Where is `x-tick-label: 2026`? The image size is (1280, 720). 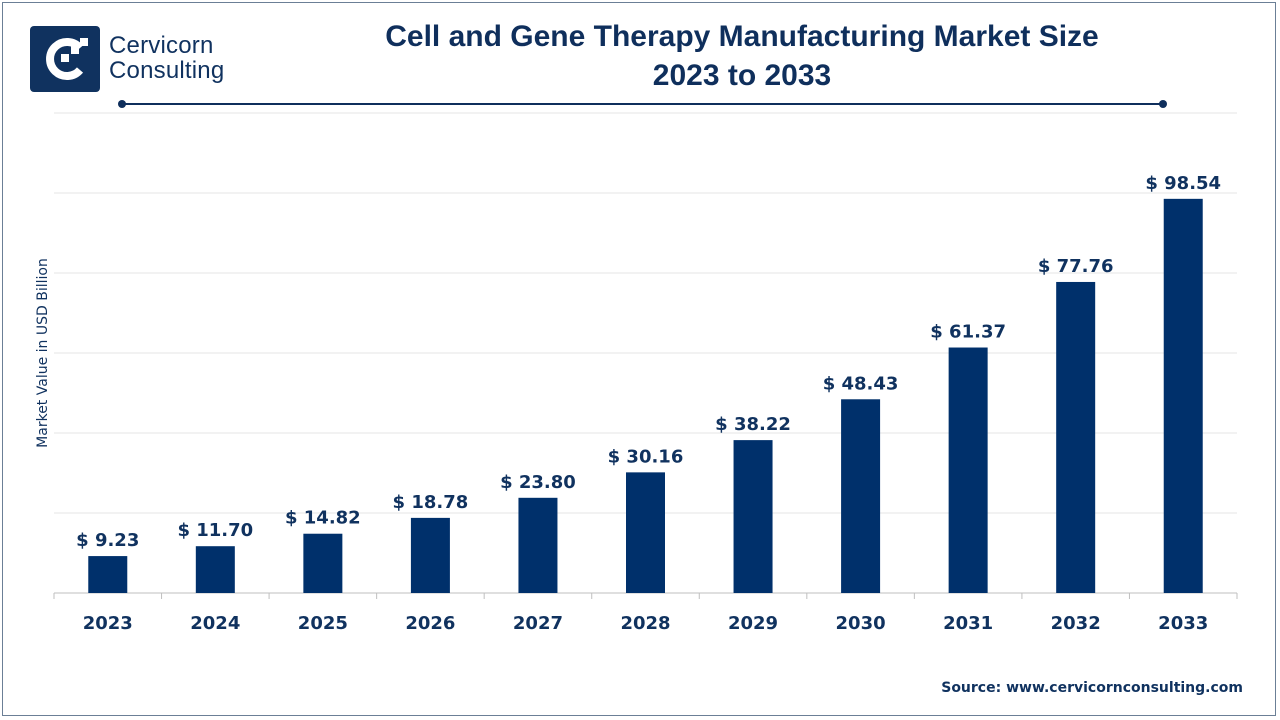
x-tick-label: 2026 is located at coordinates (430, 623).